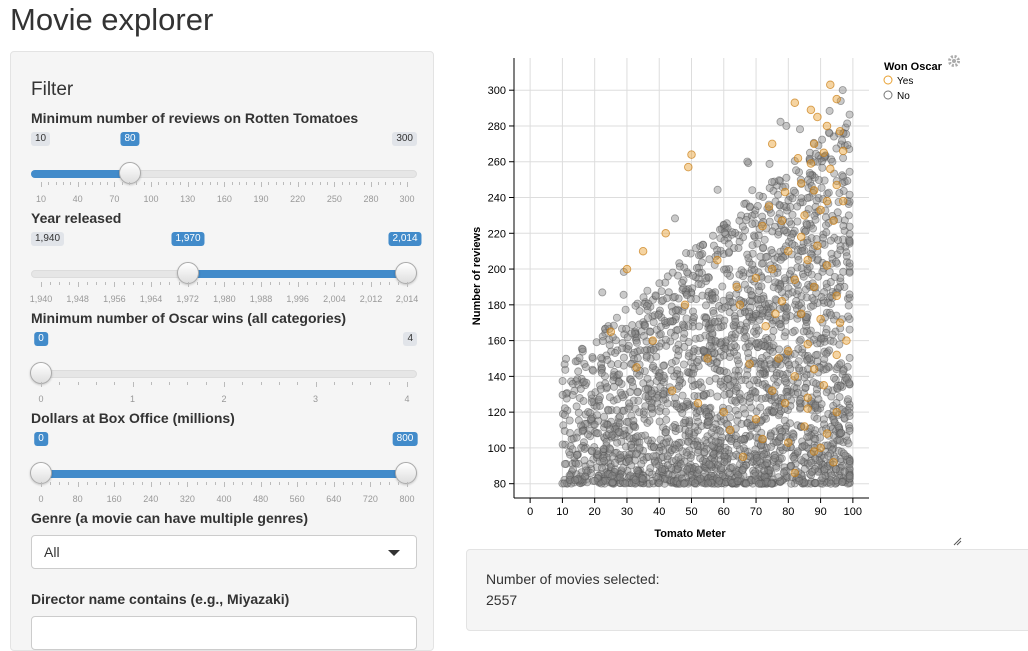 The height and width of the screenshot is (651, 1028). What do you see at coordinates (223, 364) in the screenshot?
I see `oscars-slider: 0 4 0 1 2 3 4` at bounding box center [223, 364].